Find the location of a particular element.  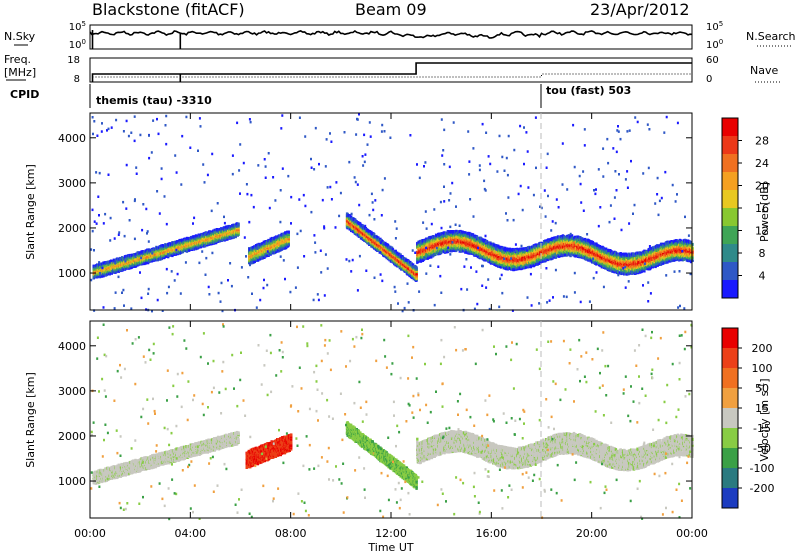

freq-tick-bottom: 8 is located at coordinates (77, 79).